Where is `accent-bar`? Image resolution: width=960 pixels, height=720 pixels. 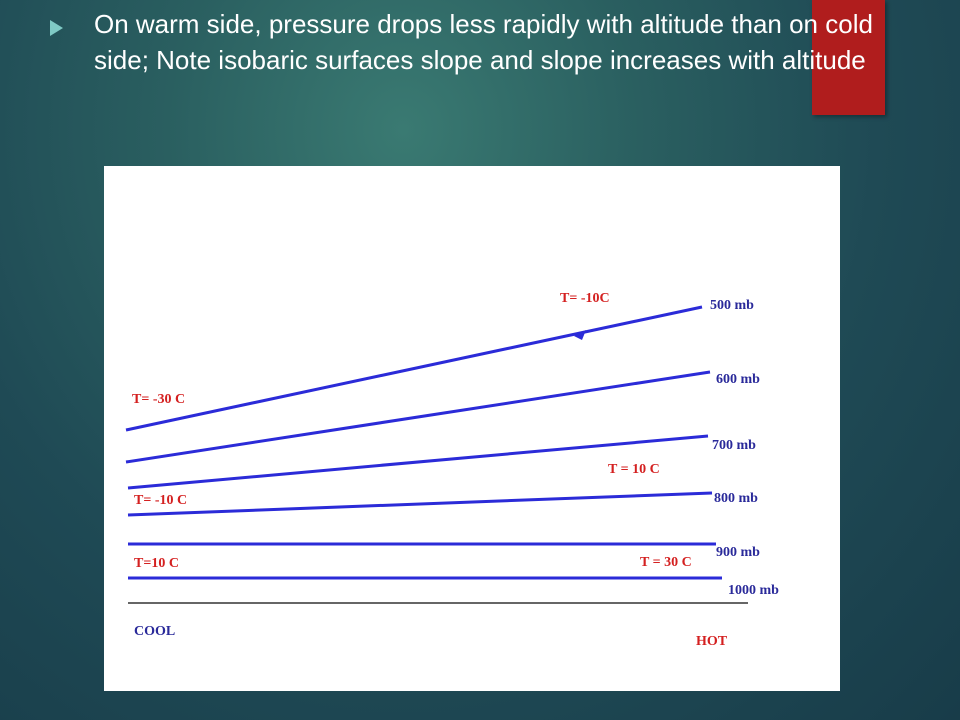 accent-bar is located at coordinates (848, 57).